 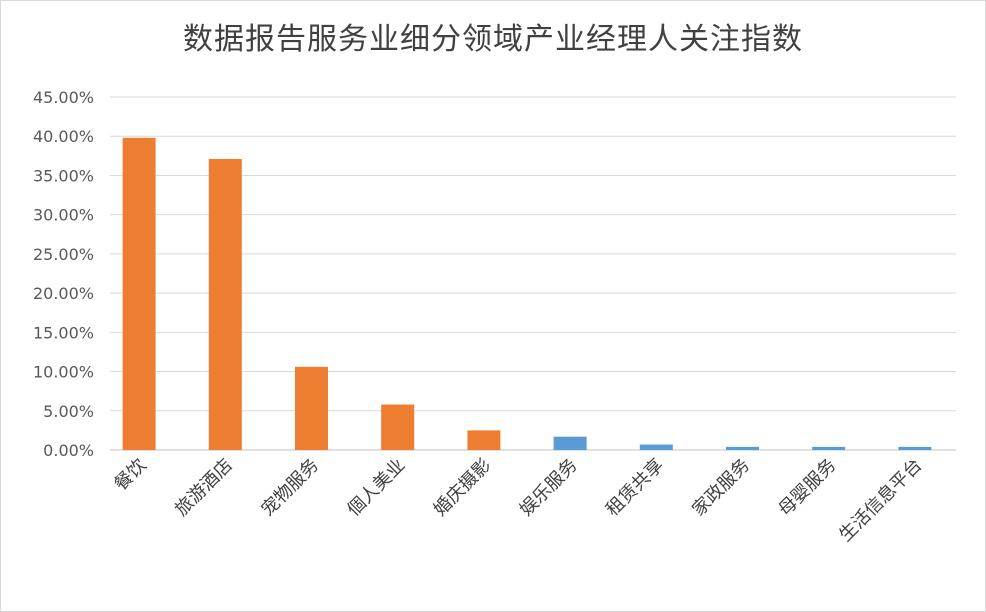 What do you see at coordinates (63, 175) in the screenshot?
I see `y-tick-label: 35.00%` at bounding box center [63, 175].